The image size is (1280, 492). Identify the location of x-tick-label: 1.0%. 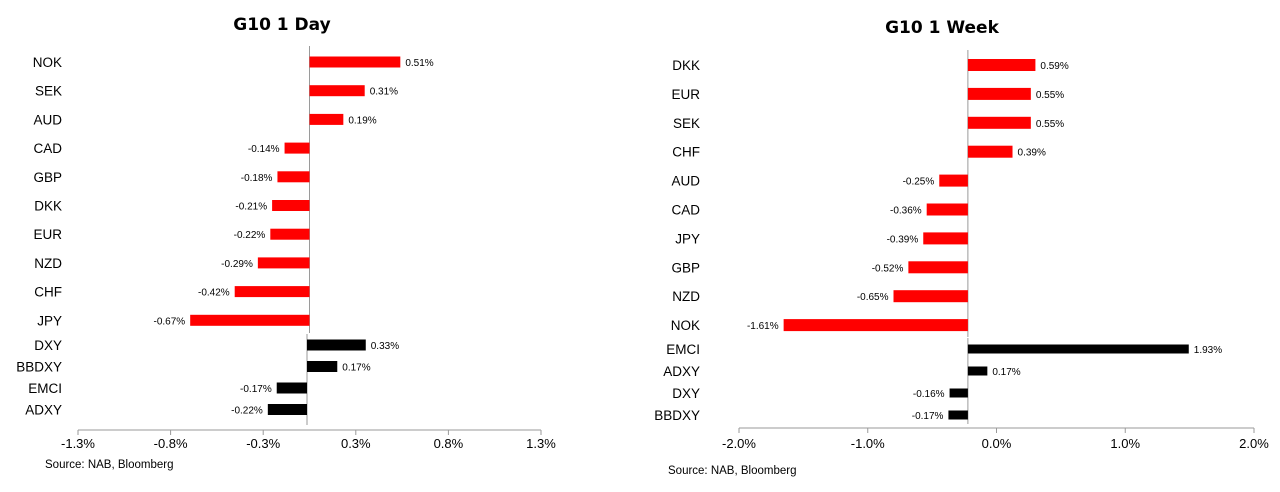
(1125, 443).